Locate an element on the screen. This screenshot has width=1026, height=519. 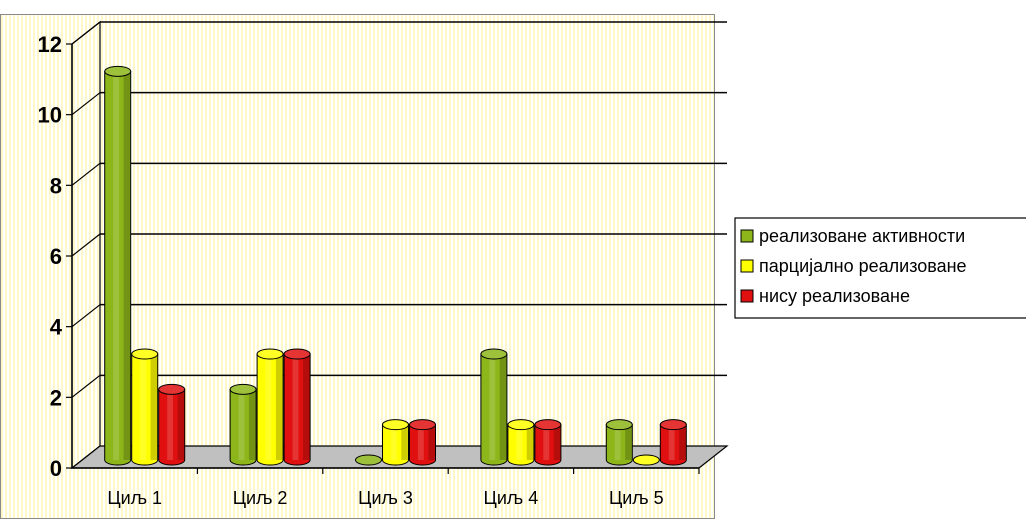
legend-label: парцијално реализоване is located at coordinates (863, 266).